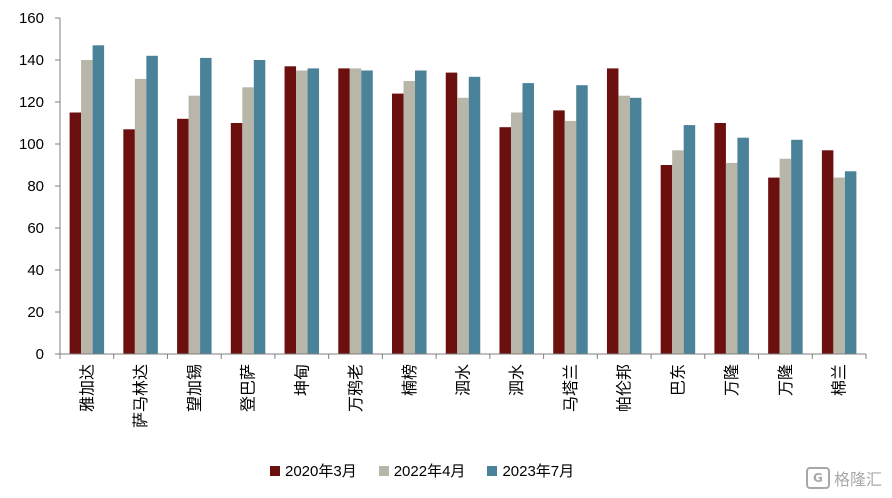 Image resolution: width=892 pixels, height=498 pixels. Describe the element at coordinates (35, 270) in the screenshot. I see `y-tick-label: 40` at that location.